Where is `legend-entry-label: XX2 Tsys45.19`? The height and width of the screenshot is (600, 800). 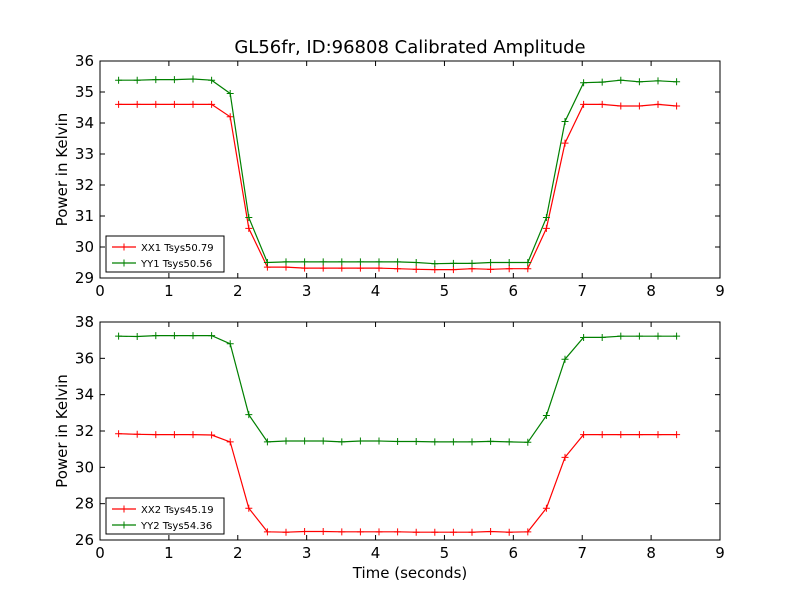
legend-entry-label: XX2 Tsys45.19 is located at coordinates (177, 510).